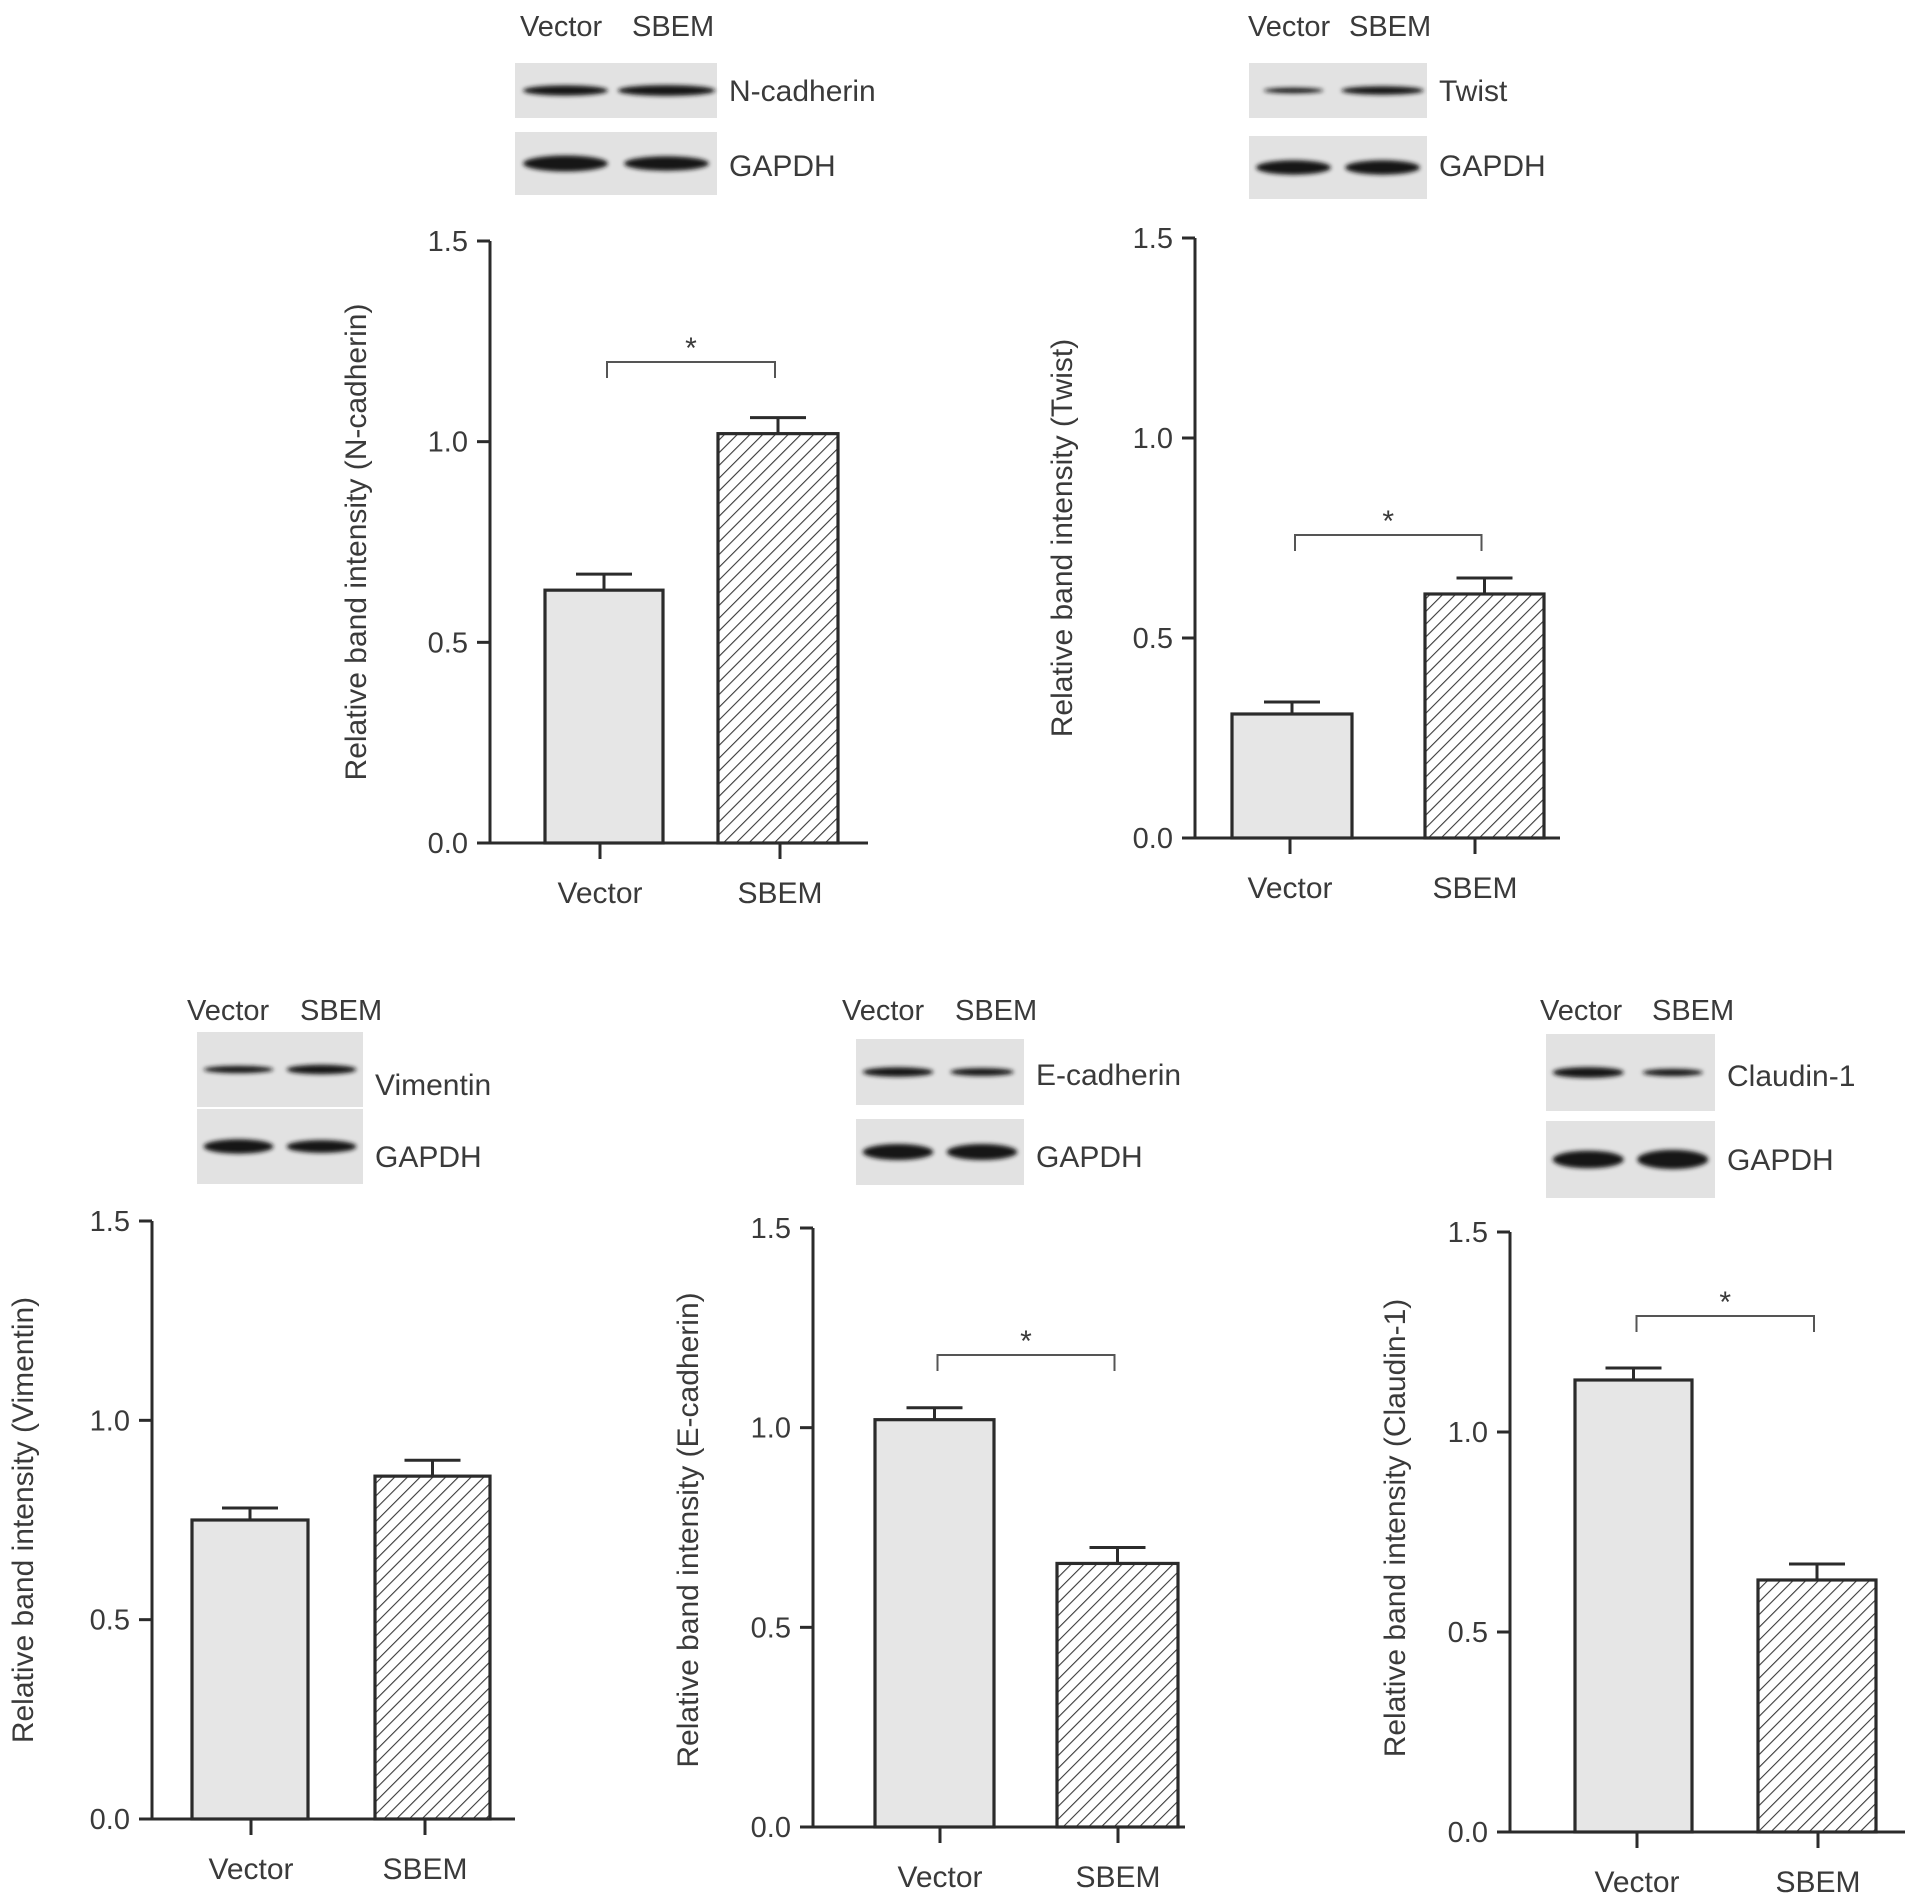 The width and height of the screenshot is (1913, 1902). I want to click on blot-row-label: E-cadherin, so click(1108, 1075).